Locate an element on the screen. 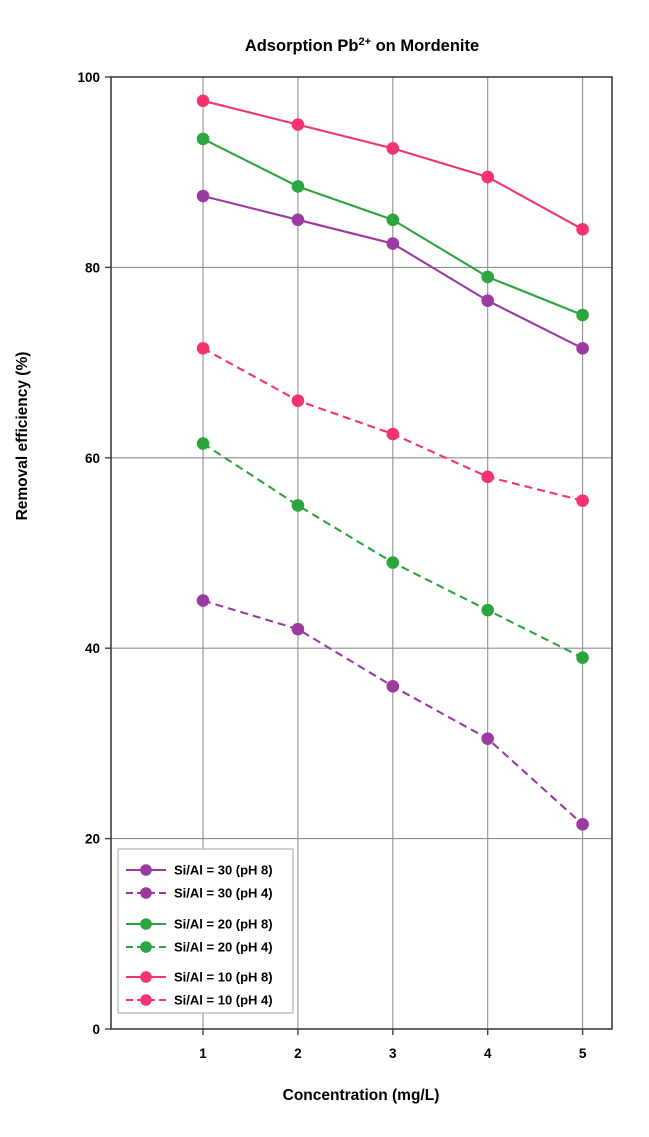 The image size is (649, 1137). x-tick-label: 1 is located at coordinates (203, 1053).